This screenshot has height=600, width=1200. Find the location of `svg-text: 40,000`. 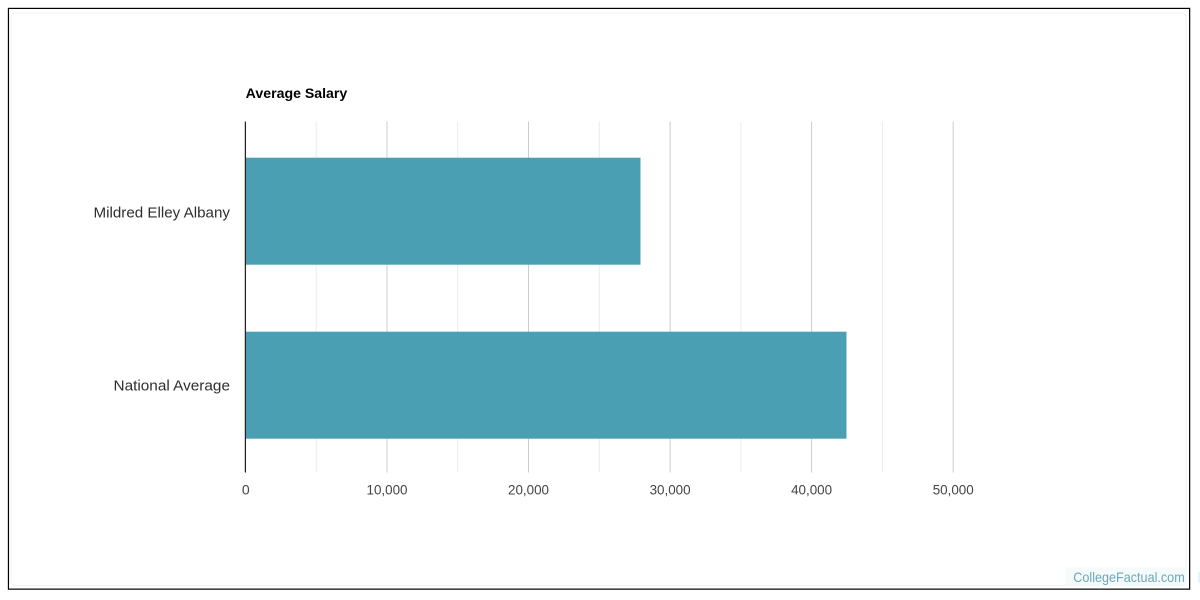

svg-text: 40,000 is located at coordinates (811, 490).